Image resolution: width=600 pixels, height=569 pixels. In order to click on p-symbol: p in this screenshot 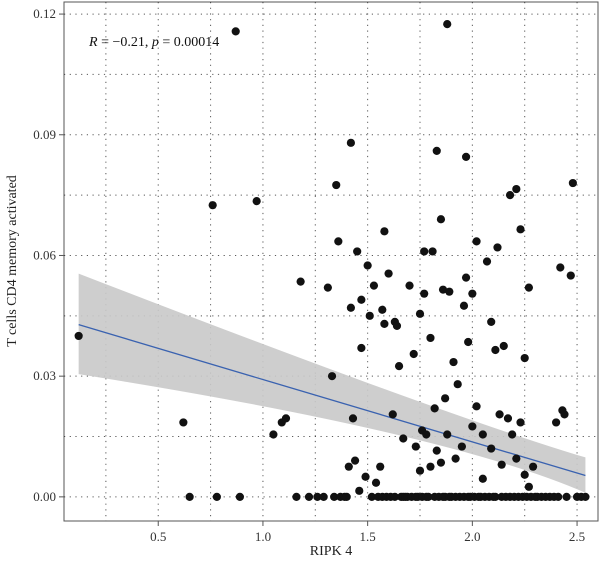, I will do `click(155, 42)`.